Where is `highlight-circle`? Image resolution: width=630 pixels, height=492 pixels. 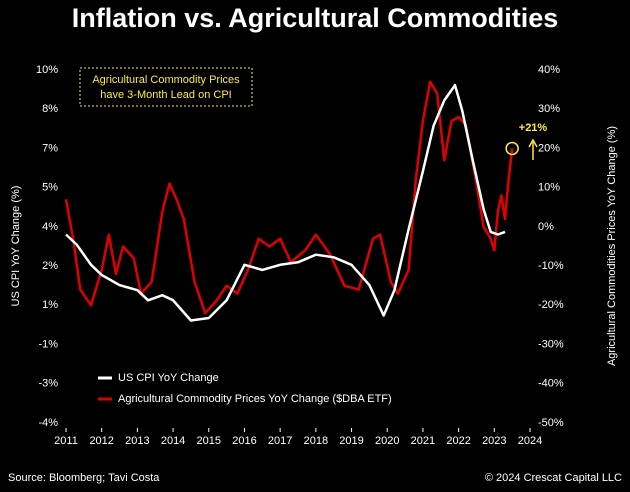
highlight-circle is located at coordinates (512, 148).